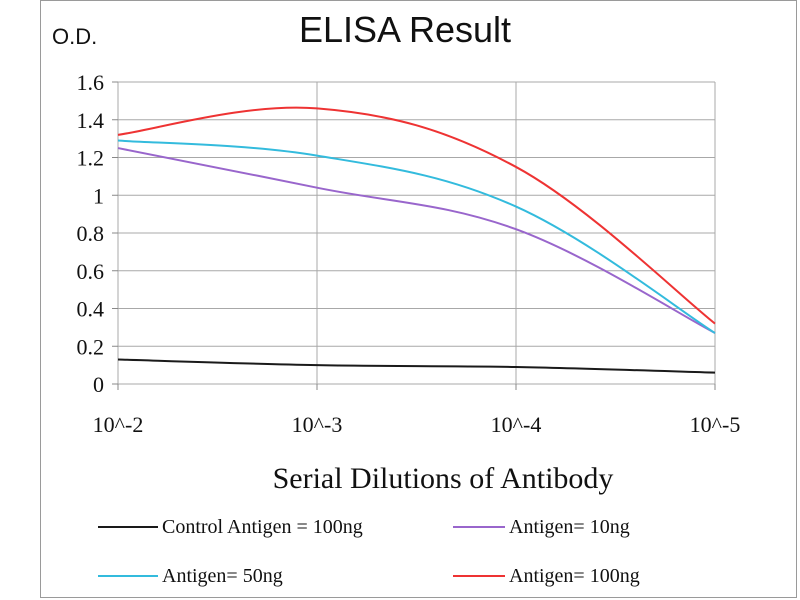  I want to click on y-tick-label: 0, so click(98, 384).